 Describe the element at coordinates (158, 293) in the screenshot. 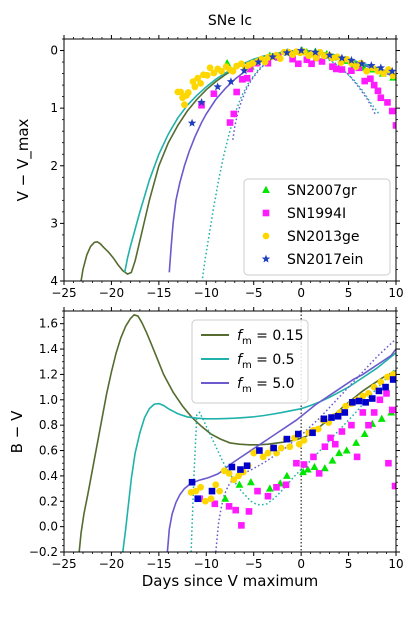

I see `top-xtick-label-2: −15` at that location.